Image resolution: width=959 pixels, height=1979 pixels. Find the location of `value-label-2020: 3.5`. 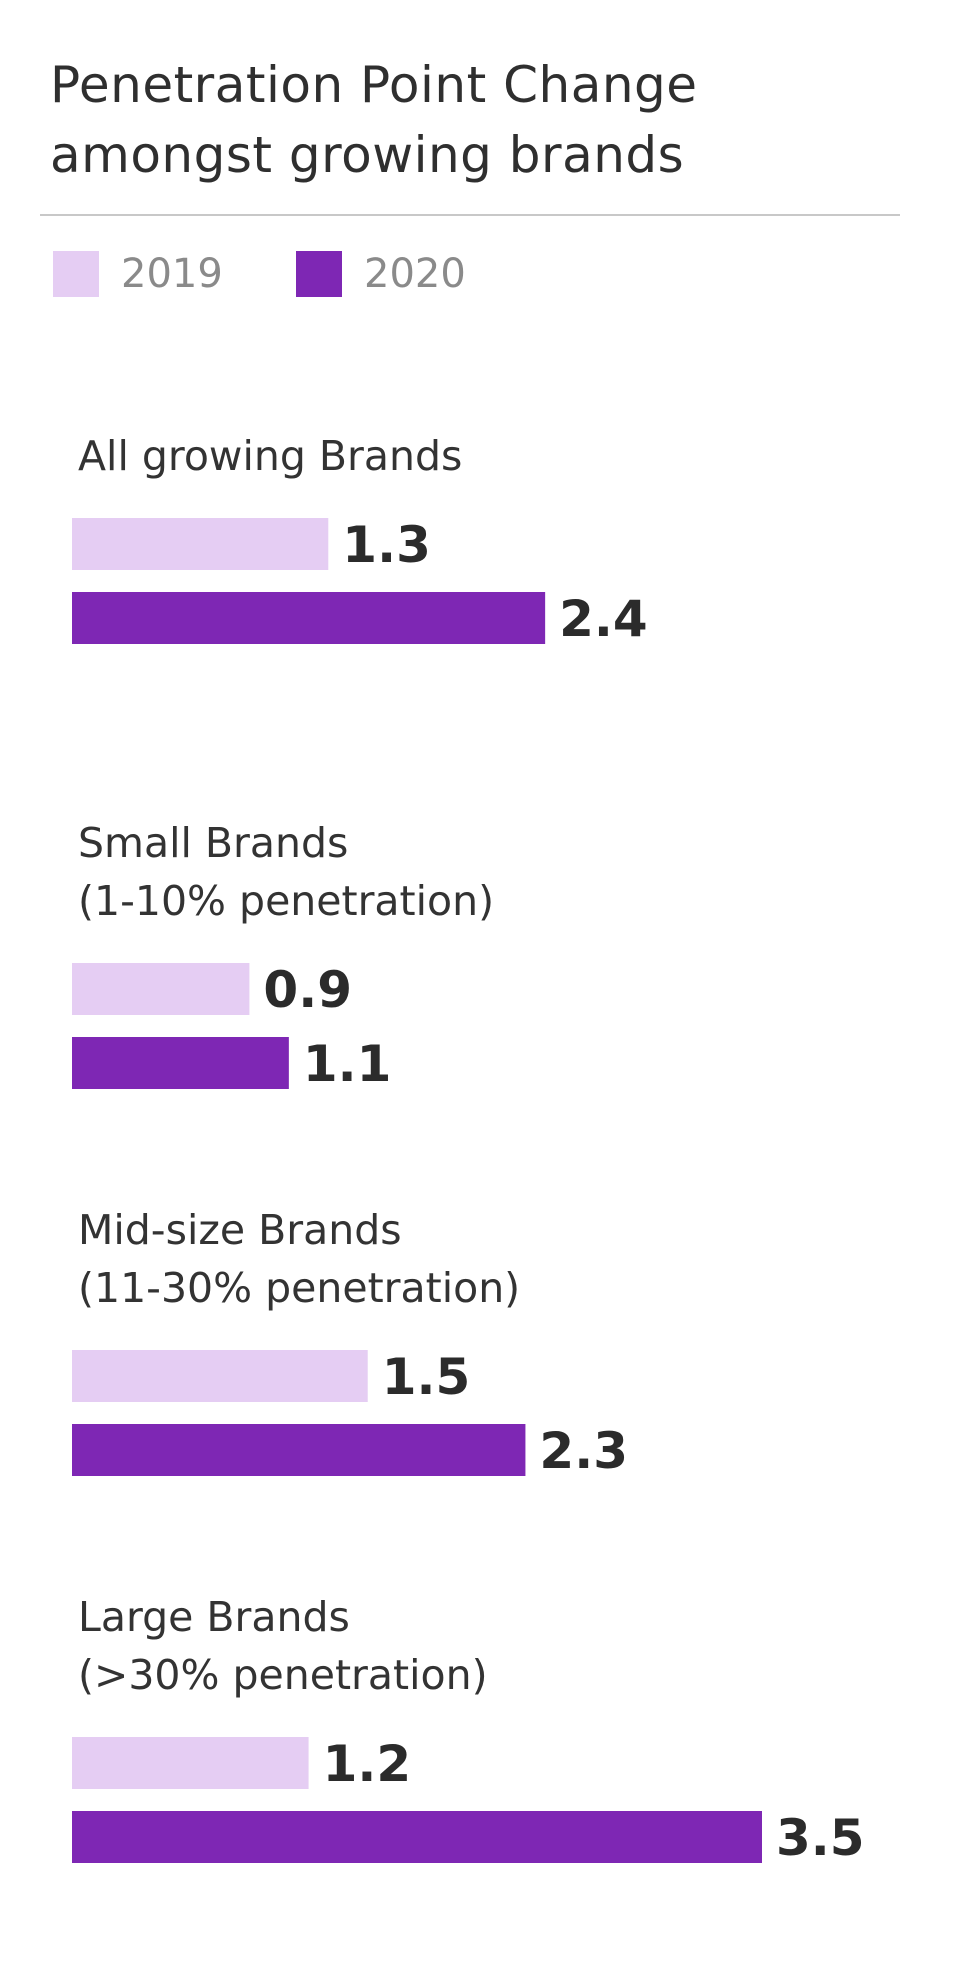

value-label-2020: 3.5 is located at coordinates (820, 1838).